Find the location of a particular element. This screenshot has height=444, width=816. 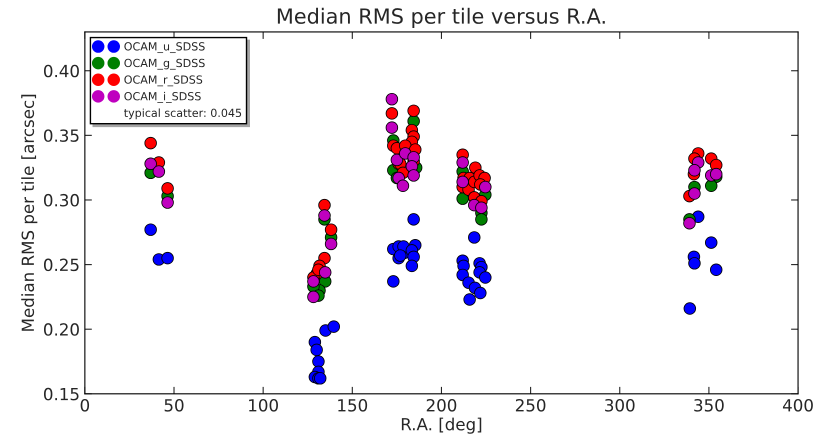

legend-label: OCAM_u_SDSS is located at coordinates (164, 48).